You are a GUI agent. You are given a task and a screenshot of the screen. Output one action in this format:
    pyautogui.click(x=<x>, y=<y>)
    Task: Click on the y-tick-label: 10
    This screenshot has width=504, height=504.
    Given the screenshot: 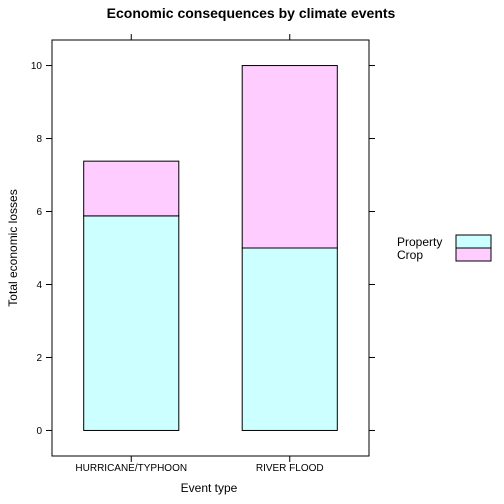 What is the action you would take?
    pyautogui.click(x=37, y=66)
    